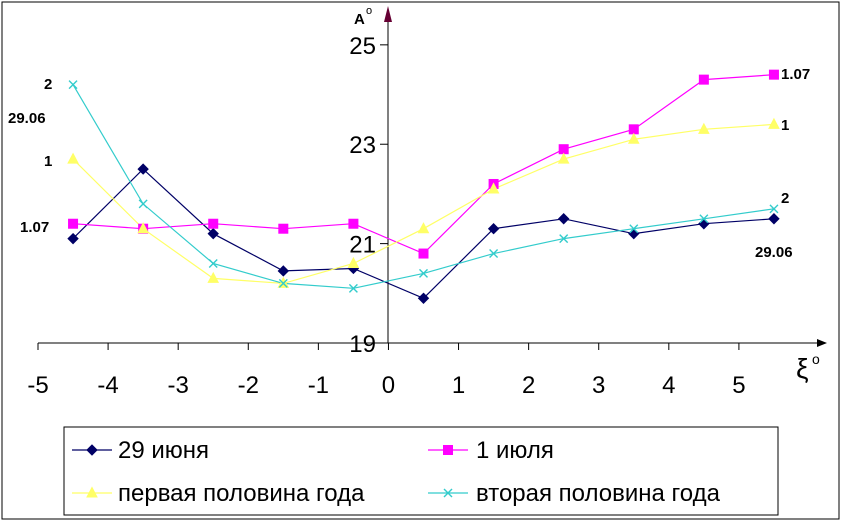 The width and height of the screenshot is (843, 525). What do you see at coordinates (362, 46) in the screenshot?
I see `y-tick-label: 25` at bounding box center [362, 46].